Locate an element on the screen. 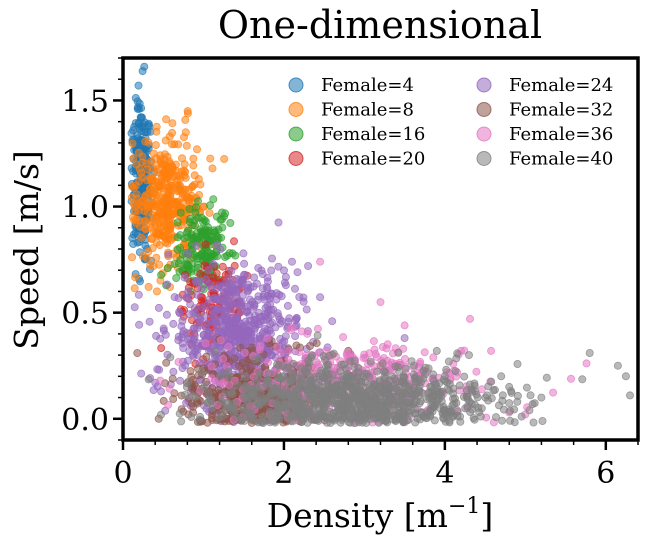 The image size is (648, 547). legend-item: Female=16 is located at coordinates (356, 134).